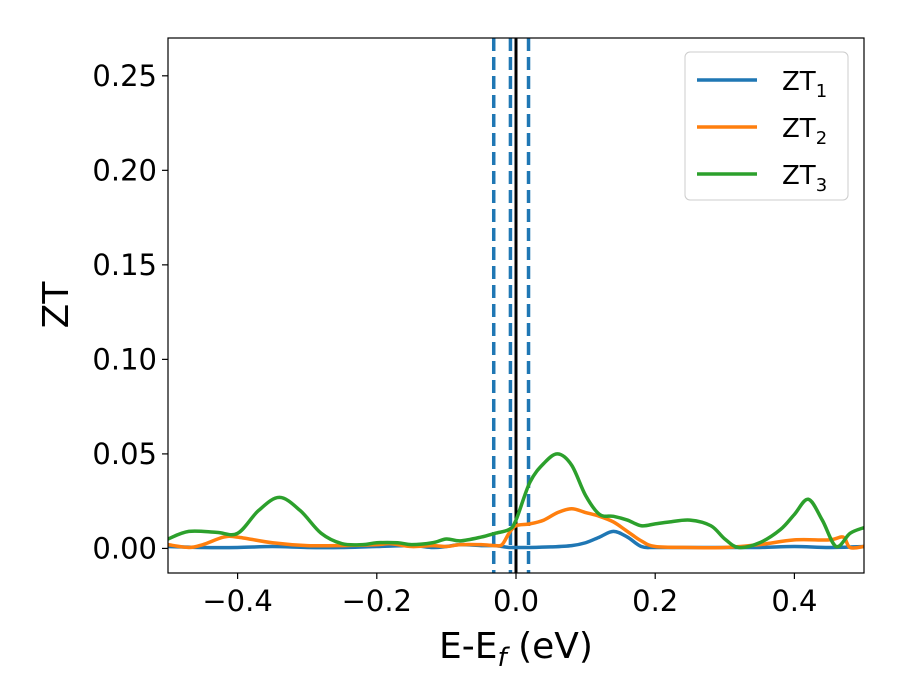 The height and width of the screenshot is (700, 900). I want to click on legend-label-zt1: ZT1, so click(804, 84).